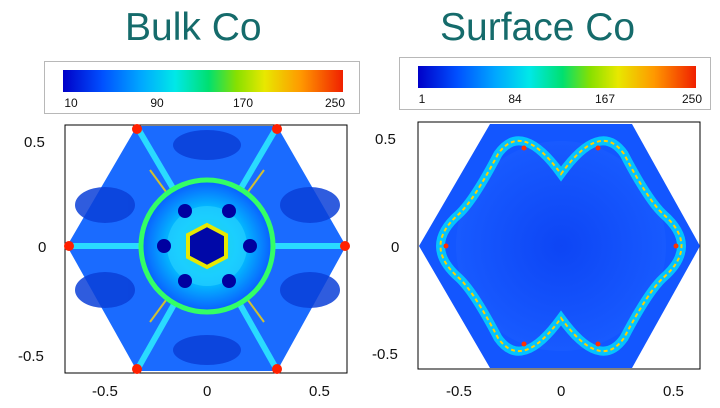  Describe the element at coordinates (385, 354) in the screenshot. I see `surface-ytick-2: -0.5` at that location.